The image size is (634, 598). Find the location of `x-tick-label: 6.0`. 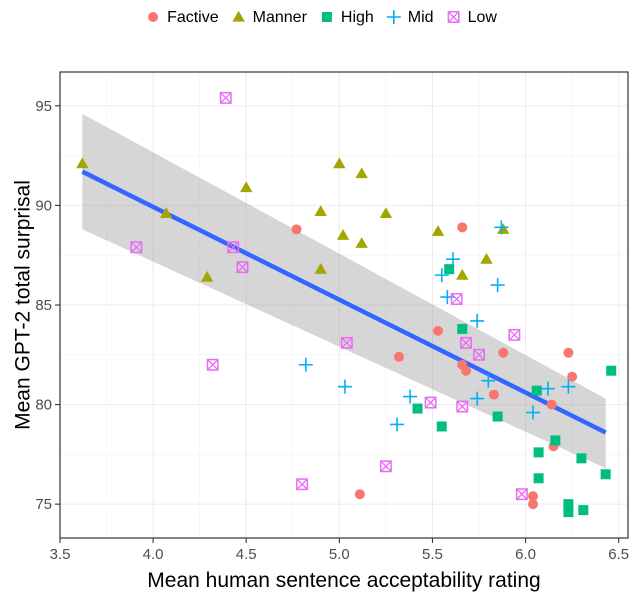

x-tick-label: 6.0 is located at coordinates (525, 554).